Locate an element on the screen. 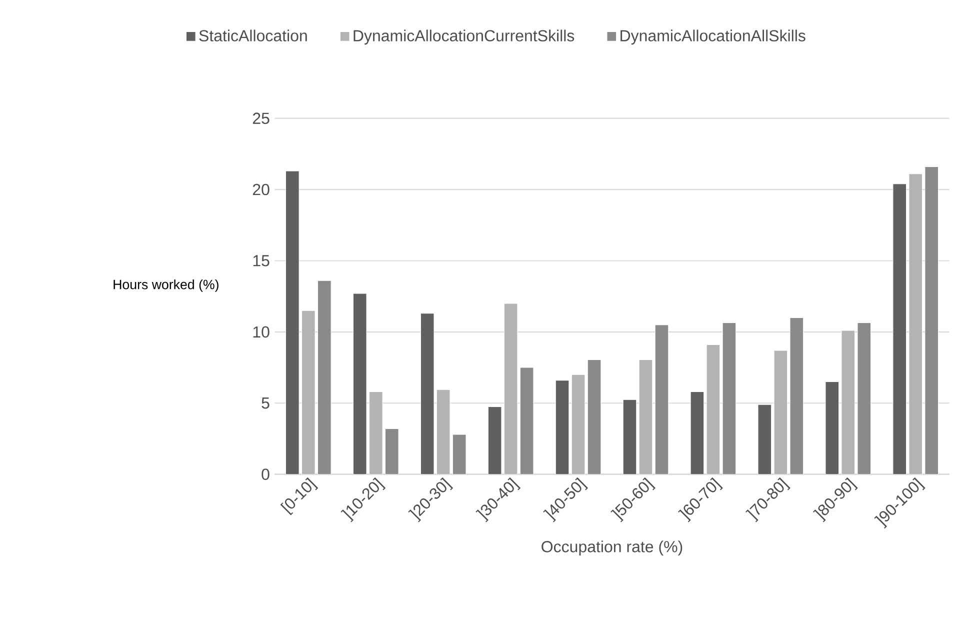  legend-label: DynamicAllocationCurrentSkills is located at coordinates (464, 37).